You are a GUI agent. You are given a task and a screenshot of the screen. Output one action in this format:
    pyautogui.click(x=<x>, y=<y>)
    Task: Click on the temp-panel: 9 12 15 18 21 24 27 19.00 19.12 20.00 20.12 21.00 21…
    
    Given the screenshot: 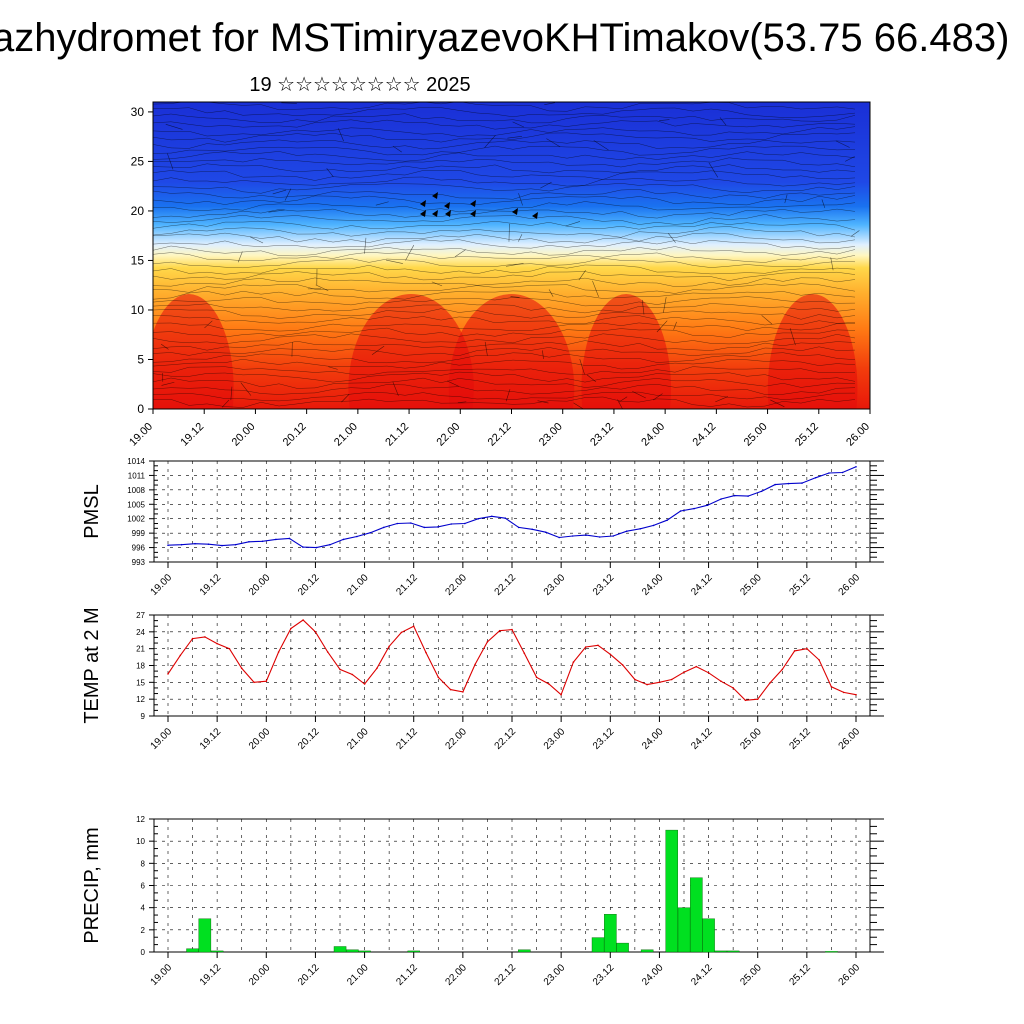 What is the action you would take?
    pyautogui.click(x=482, y=679)
    